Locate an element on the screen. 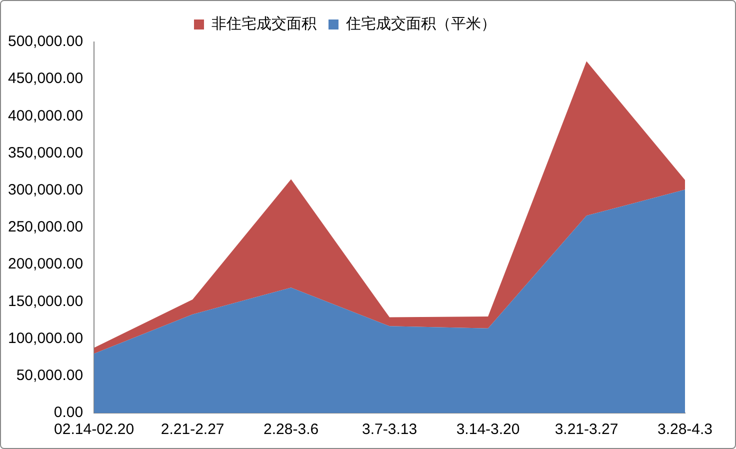 This screenshot has width=736, height=449. y-tick-label: 50,000.00 is located at coordinates (50, 375).